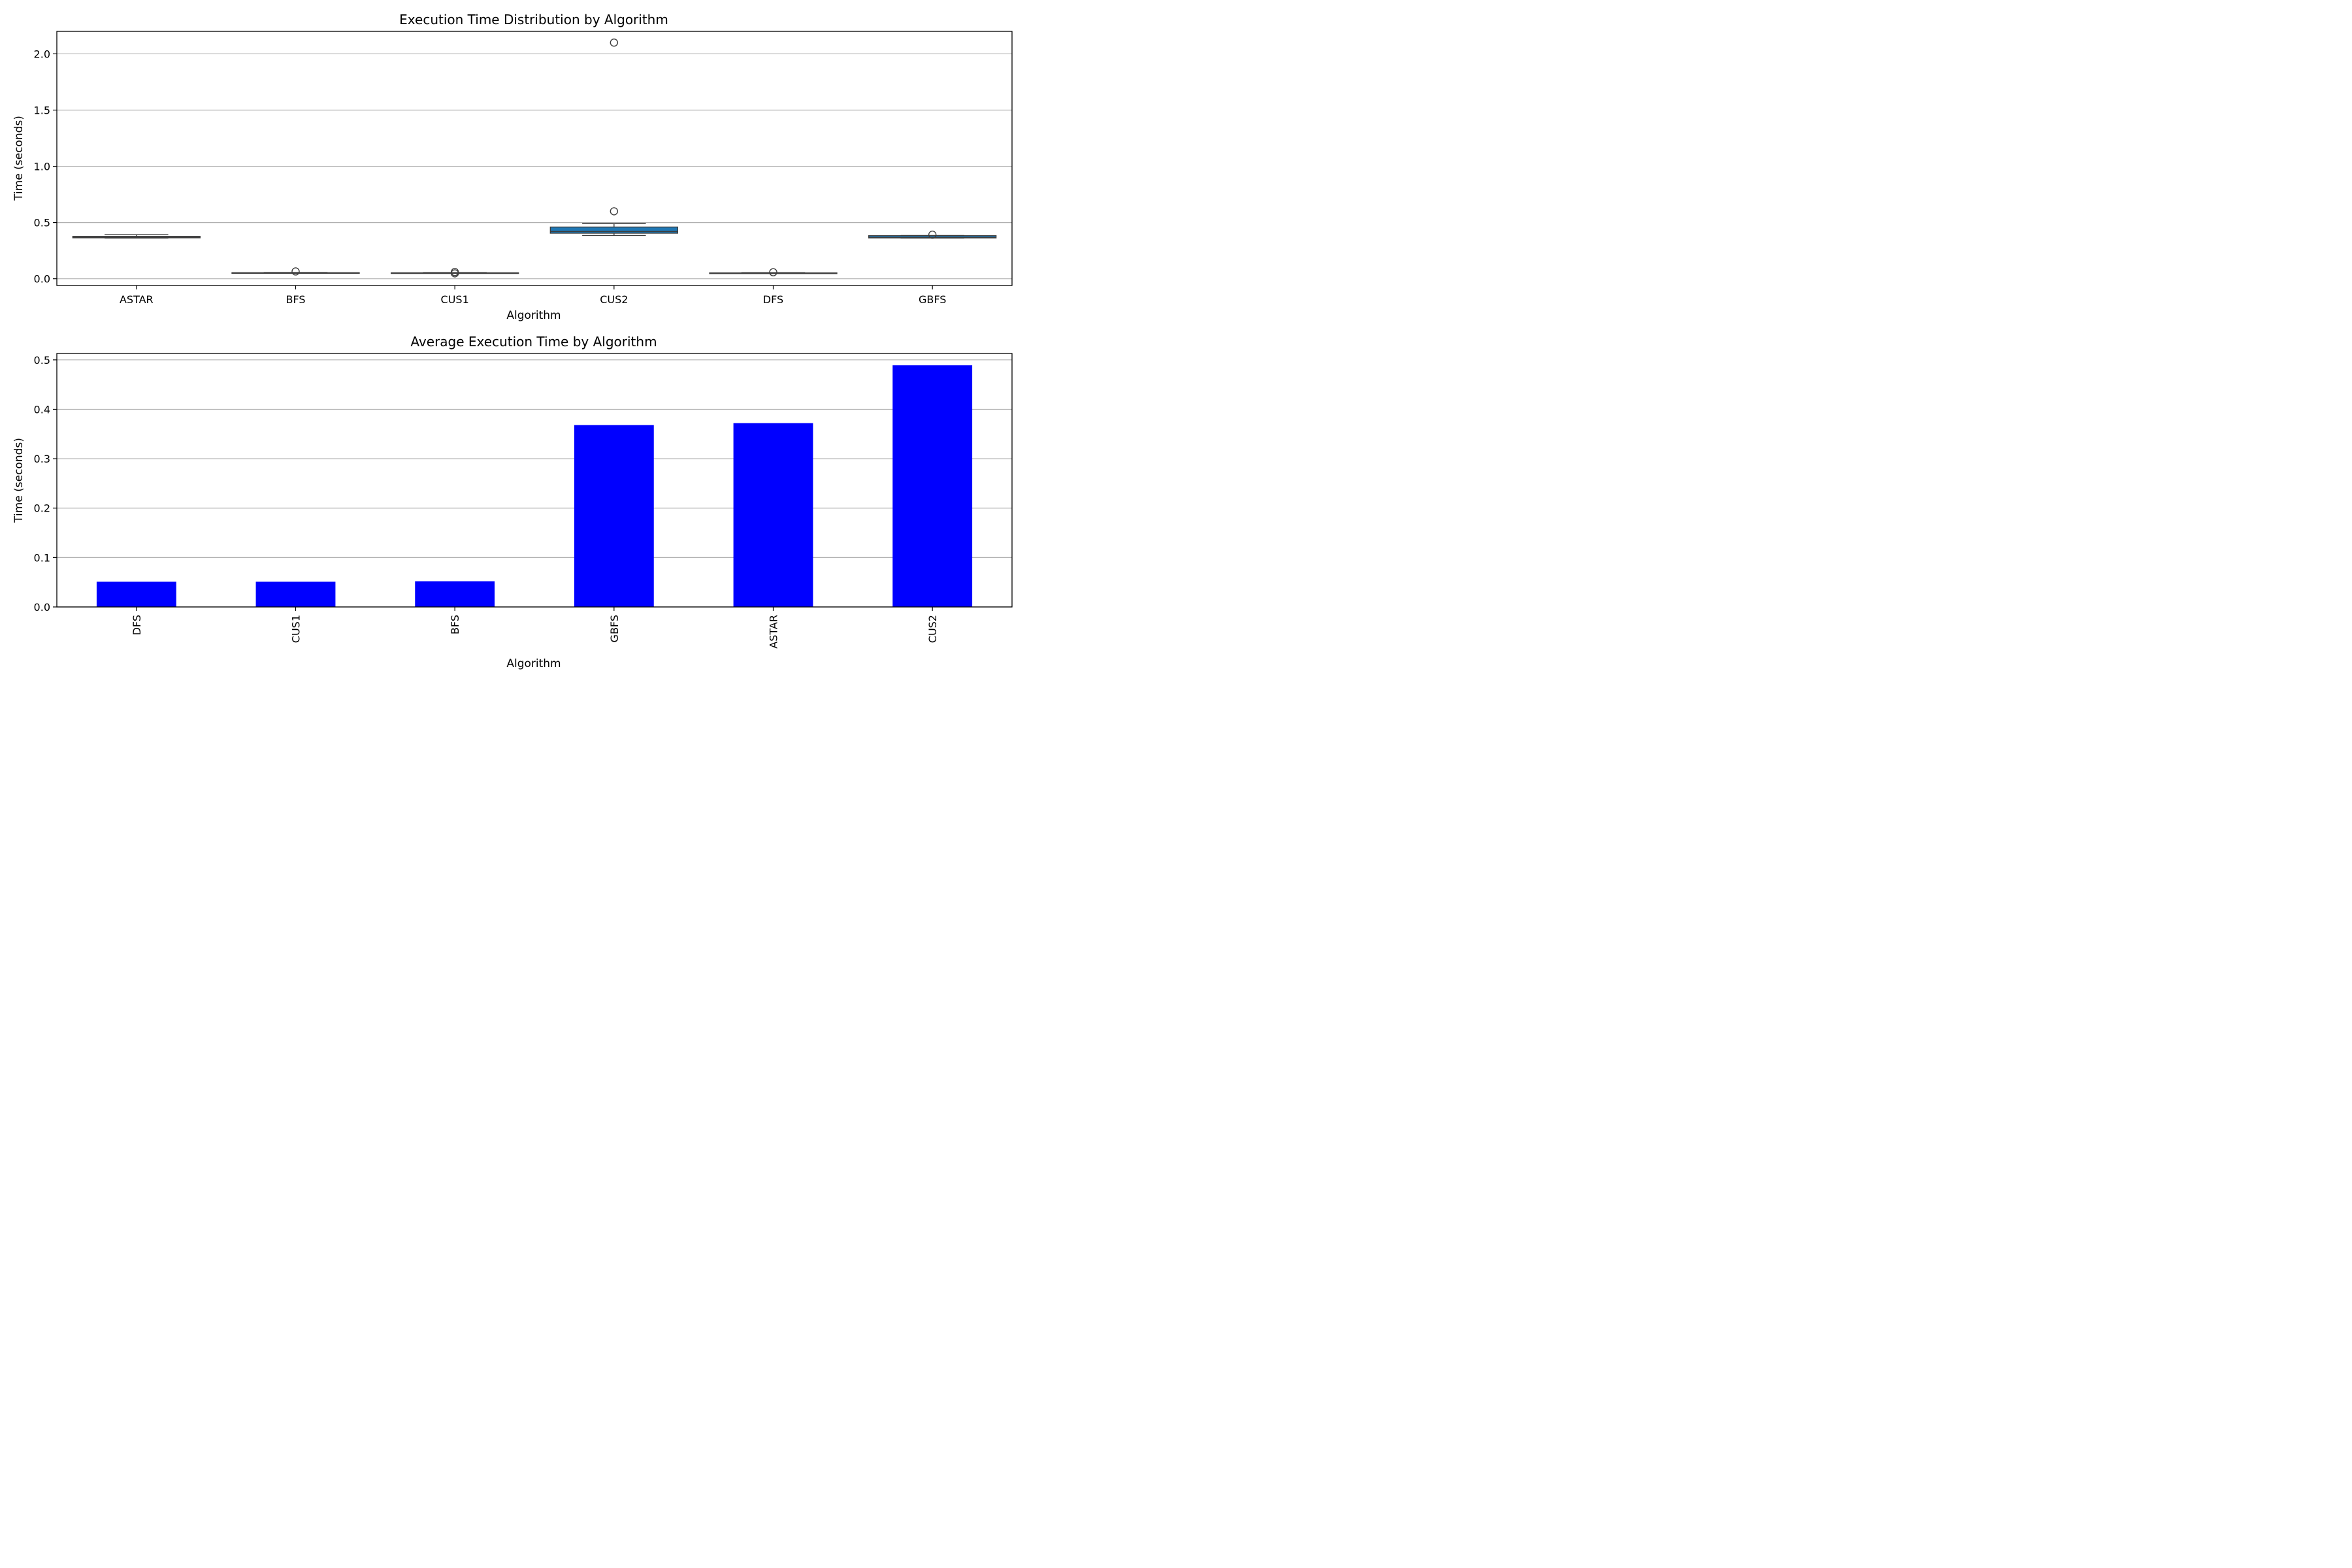 This screenshot has width=2352, height=1568. What do you see at coordinates (137, 625) in the screenshot?
I see `chart2-x-tick-label: DFS` at bounding box center [137, 625].